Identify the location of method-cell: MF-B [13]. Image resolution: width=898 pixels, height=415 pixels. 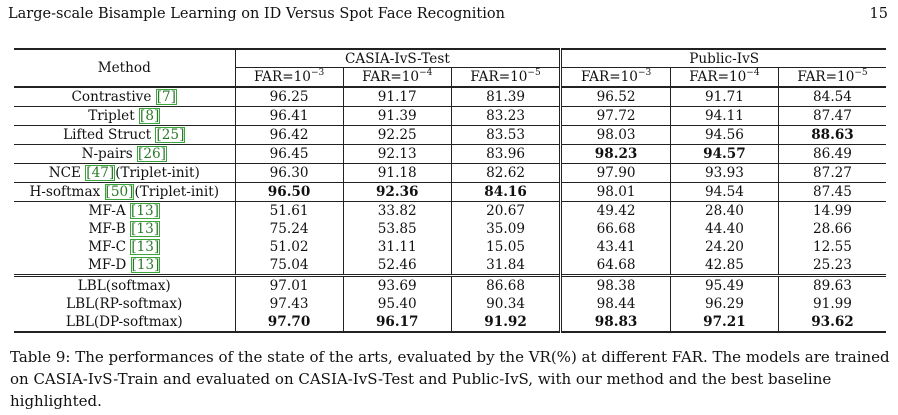
(124, 229).